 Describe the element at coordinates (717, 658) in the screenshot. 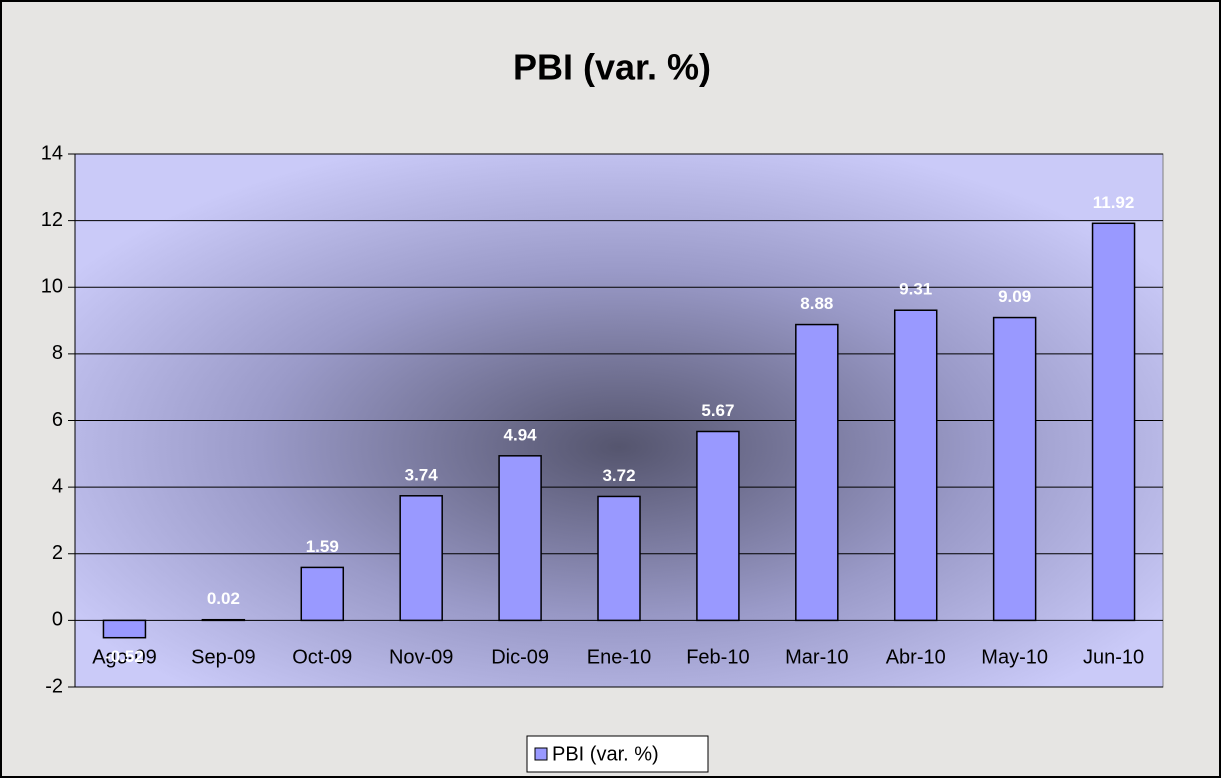

I see `x-tick-label: Feb-10` at that location.